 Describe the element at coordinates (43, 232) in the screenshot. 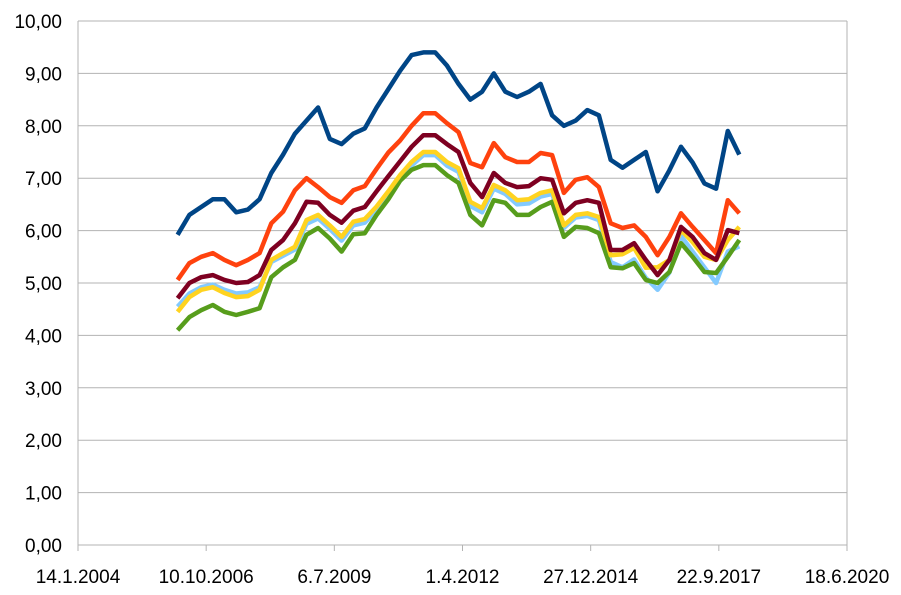

I see `y-tick-label: 6,00` at that location.